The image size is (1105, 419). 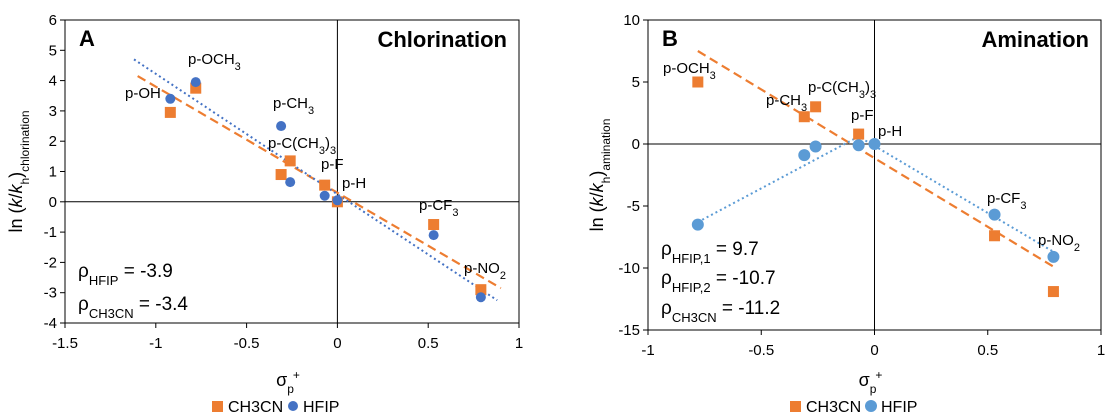 I want to click on substituent-label: p-C(CH3)3, so click(x=302, y=146).